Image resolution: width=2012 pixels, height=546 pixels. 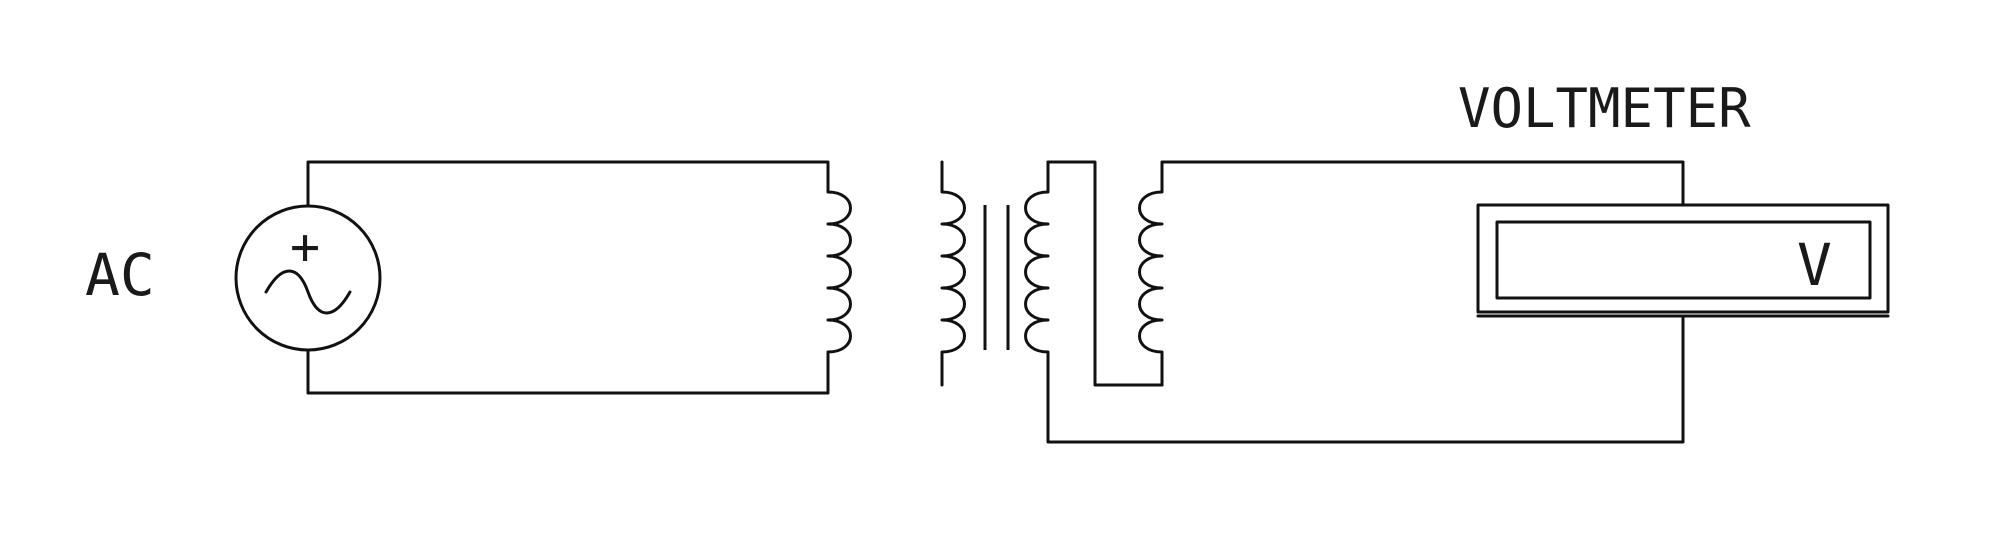 I want to click on secondary-coil-center-icon, so click(x=1037, y=262).